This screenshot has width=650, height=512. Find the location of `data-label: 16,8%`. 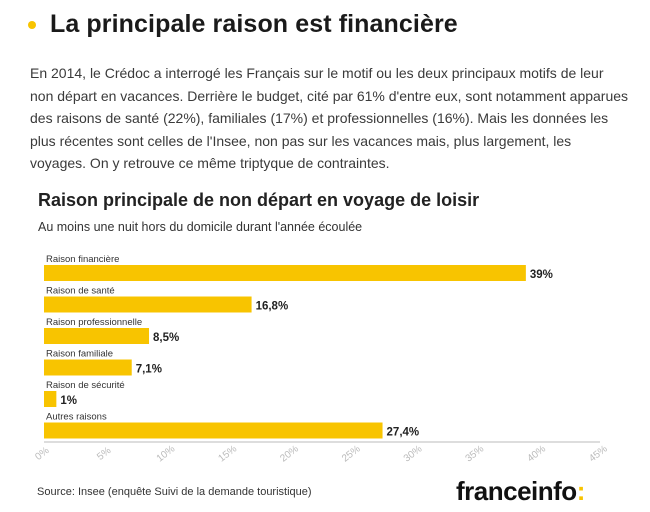

data-label: 16,8% is located at coordinates (272, 307).